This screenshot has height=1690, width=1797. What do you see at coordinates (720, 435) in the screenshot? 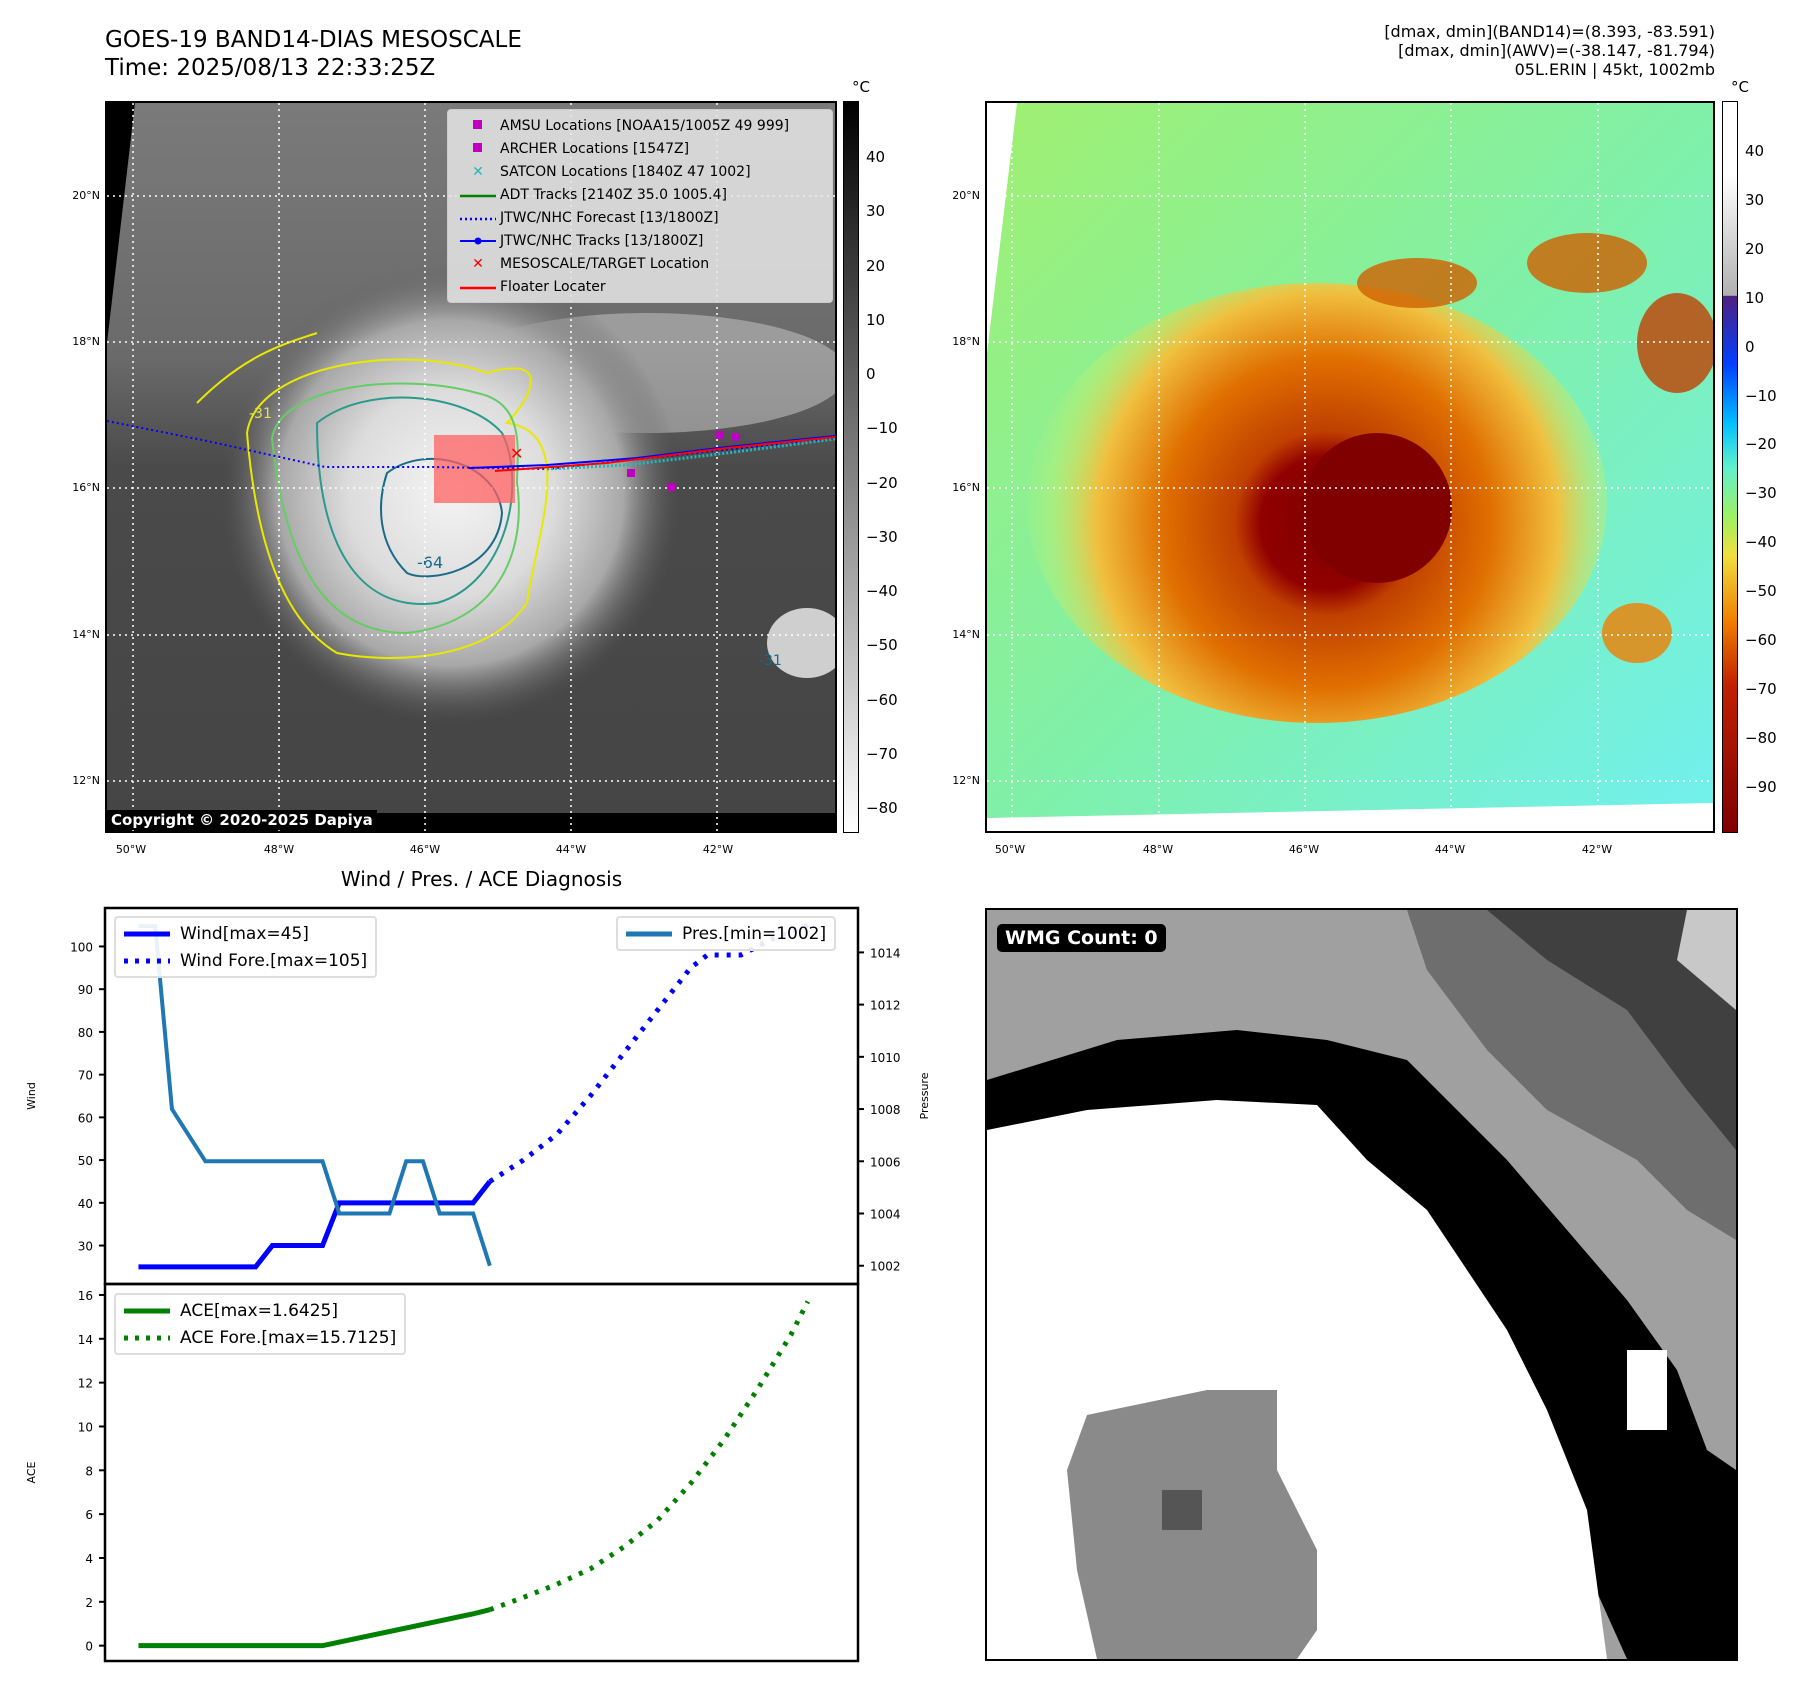
I see `archer-marker` at bounding box center [720, 435].